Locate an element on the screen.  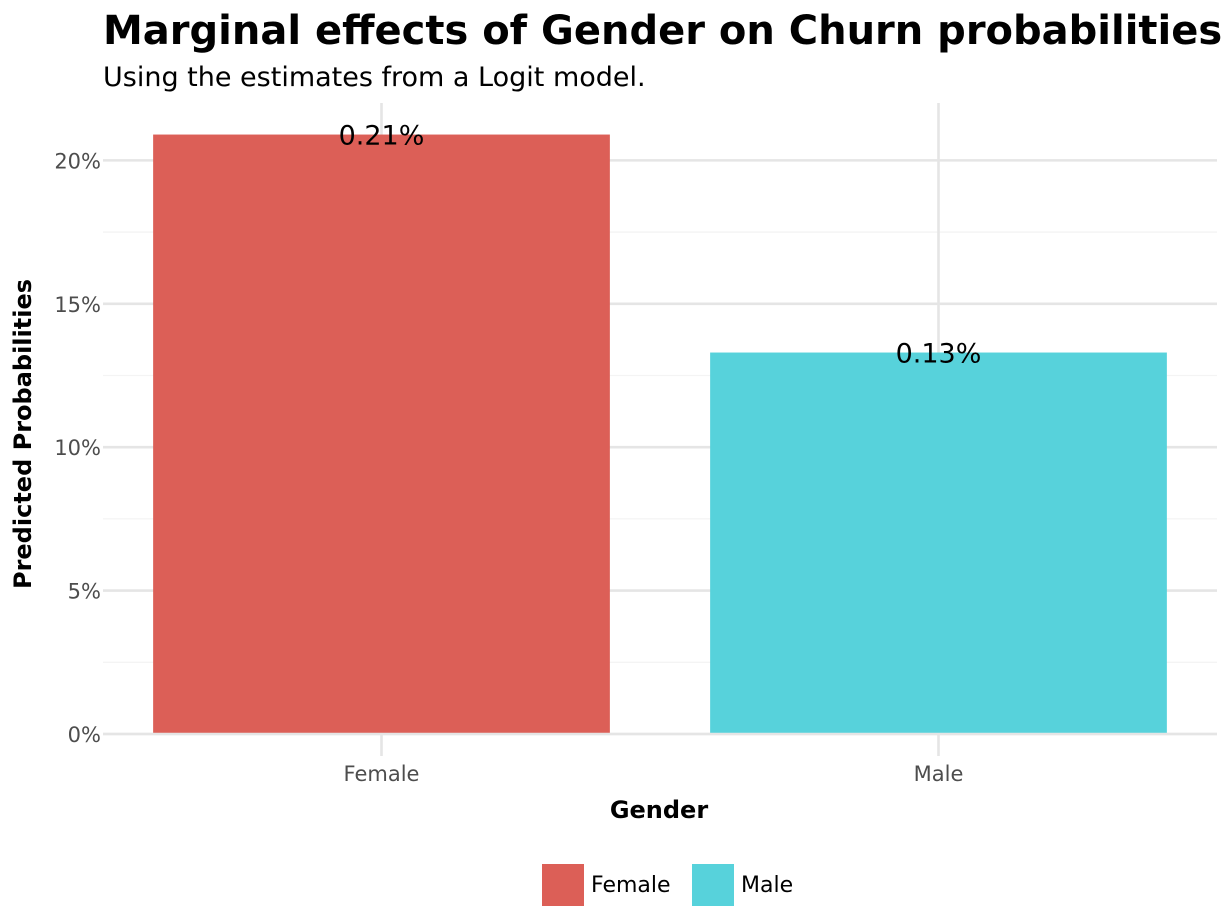
y-axis-title: Predicted Probabilities is located at coordinates (23, 434).